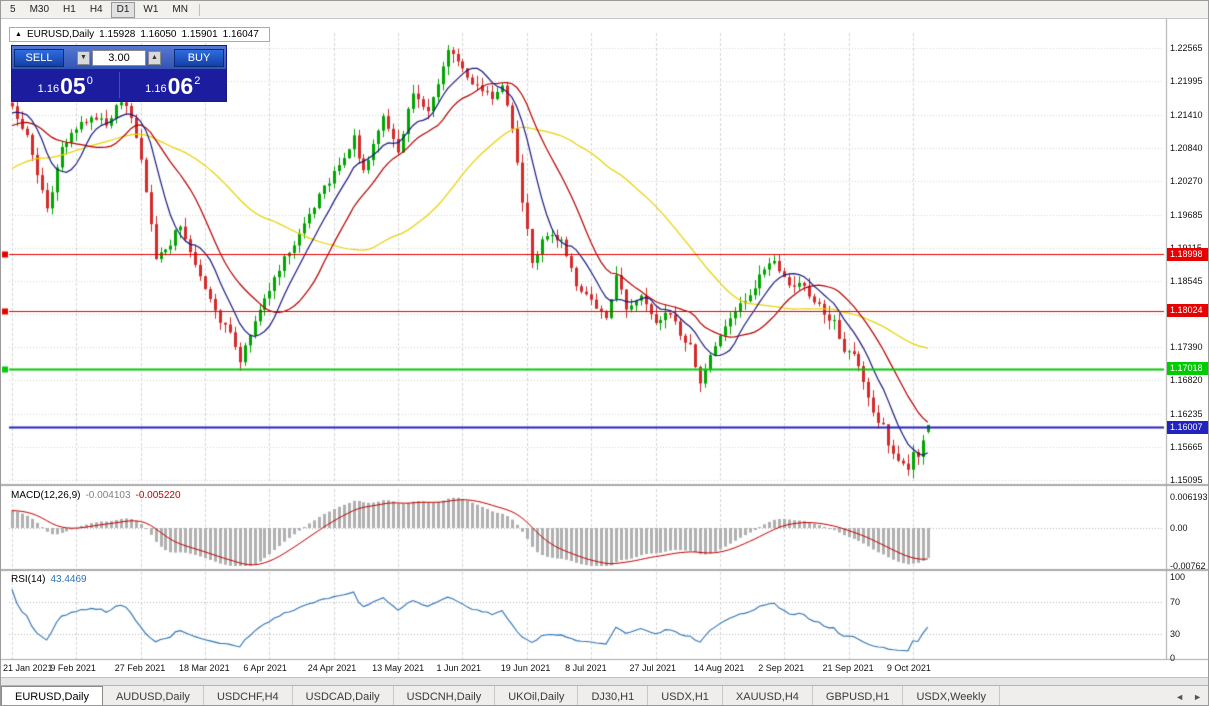 Image resolution: width=1209 pixels, height=706 pixels. I want to click on date-axis-label: 27 Feb 2021, so click(140, 668).